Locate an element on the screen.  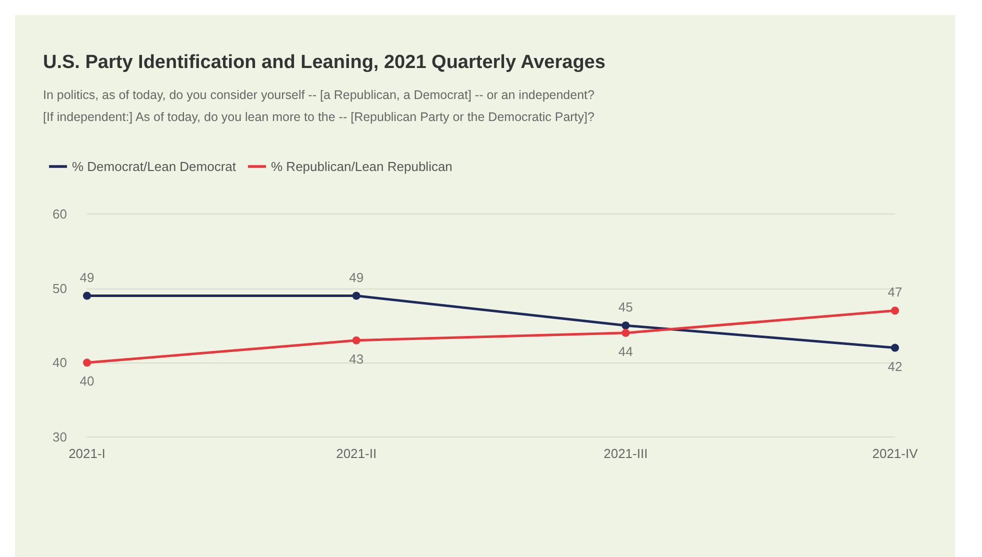
y-tick-label: 50 is located at coordinates (59, 288).